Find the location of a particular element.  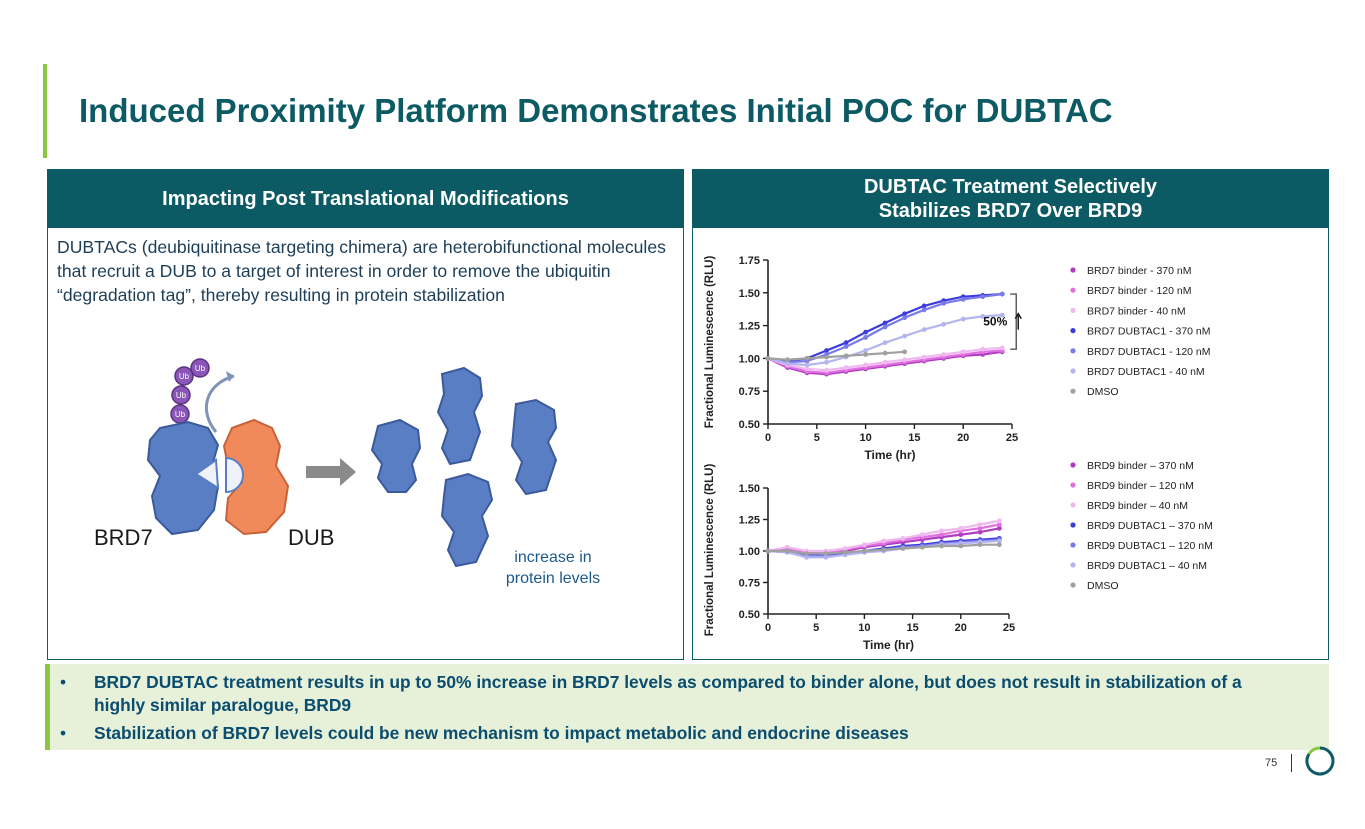

chart2-legend-label: BRD9 DUBTAC1 – 40 nM is located at coordinates (1147, 566).